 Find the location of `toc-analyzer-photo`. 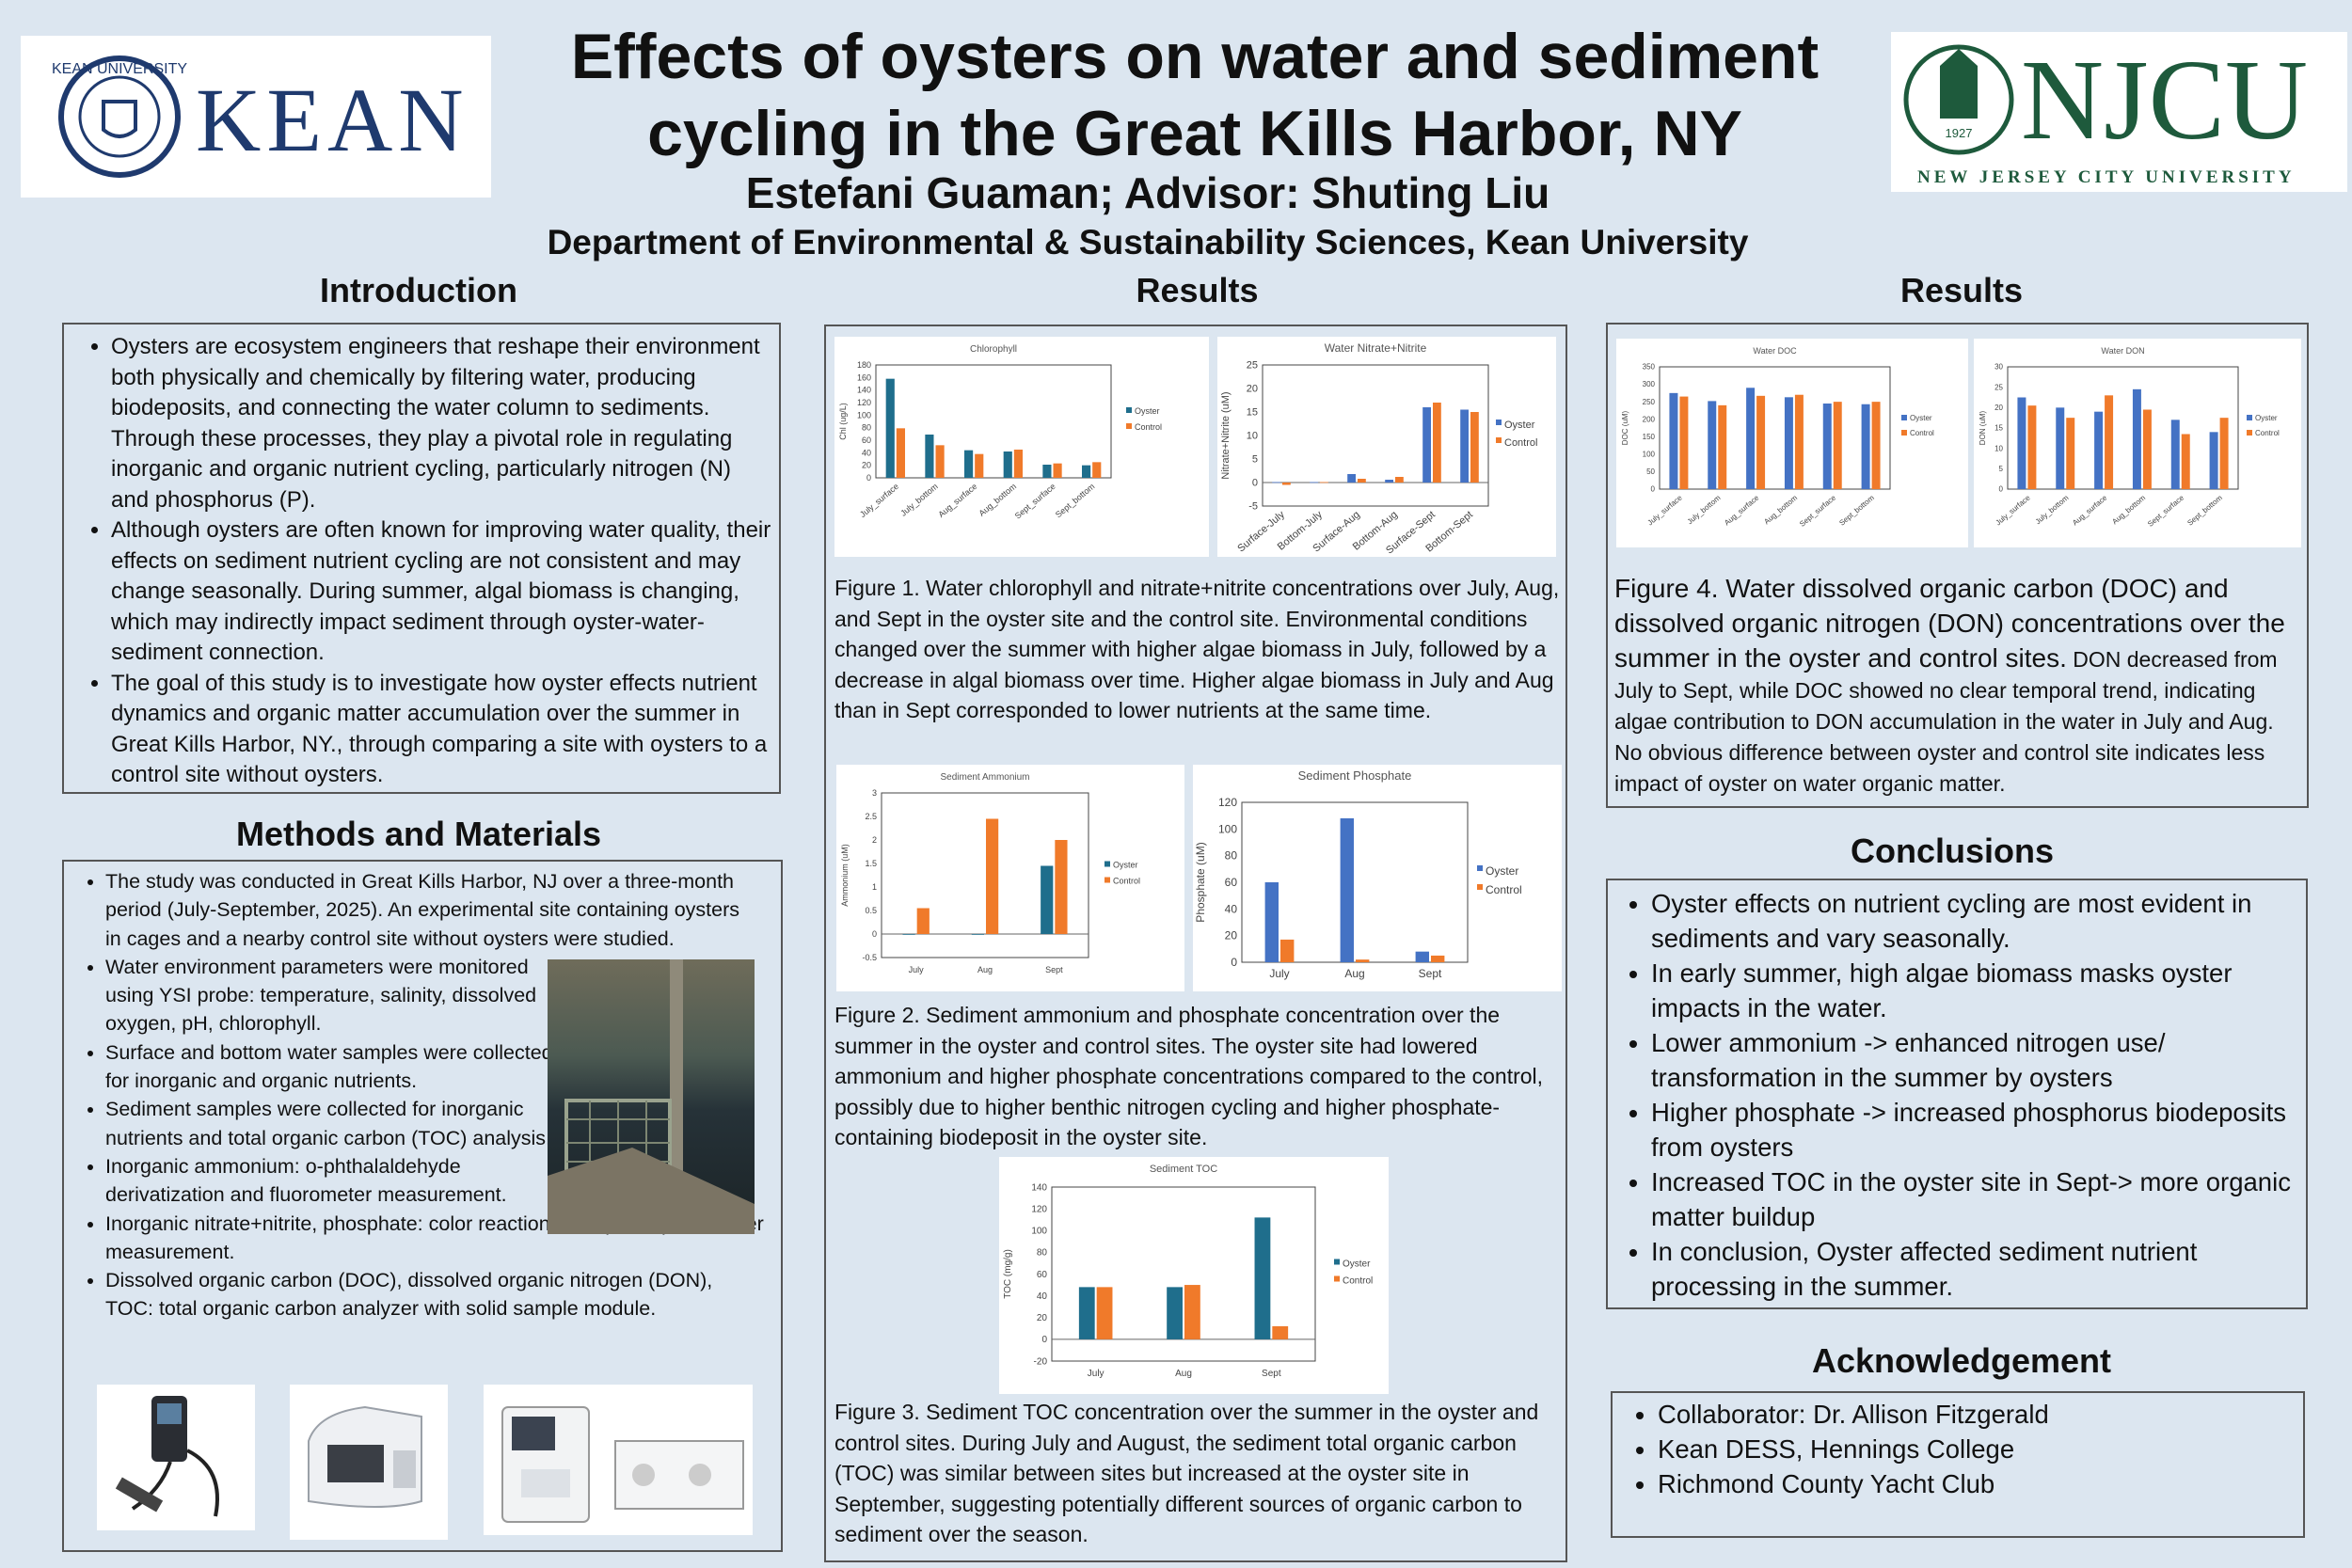

toc-analyzer-photo is located at coordinates (618, 1460).